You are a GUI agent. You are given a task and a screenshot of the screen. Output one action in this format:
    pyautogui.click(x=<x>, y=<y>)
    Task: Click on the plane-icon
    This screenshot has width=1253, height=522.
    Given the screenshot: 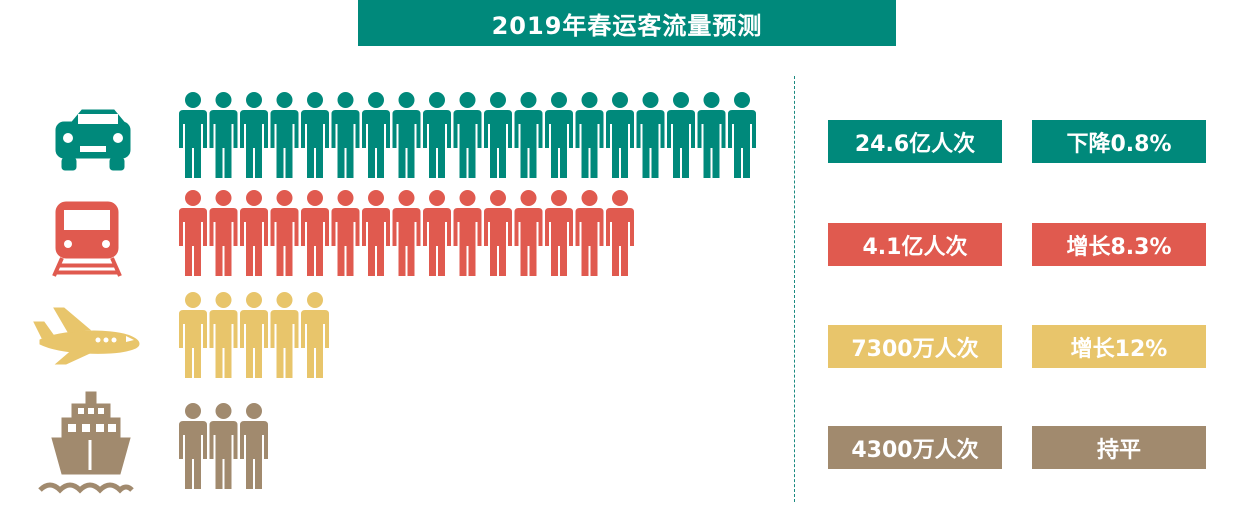 What is the action you would take?
    pyautogui.click(x=86, y=336)
    